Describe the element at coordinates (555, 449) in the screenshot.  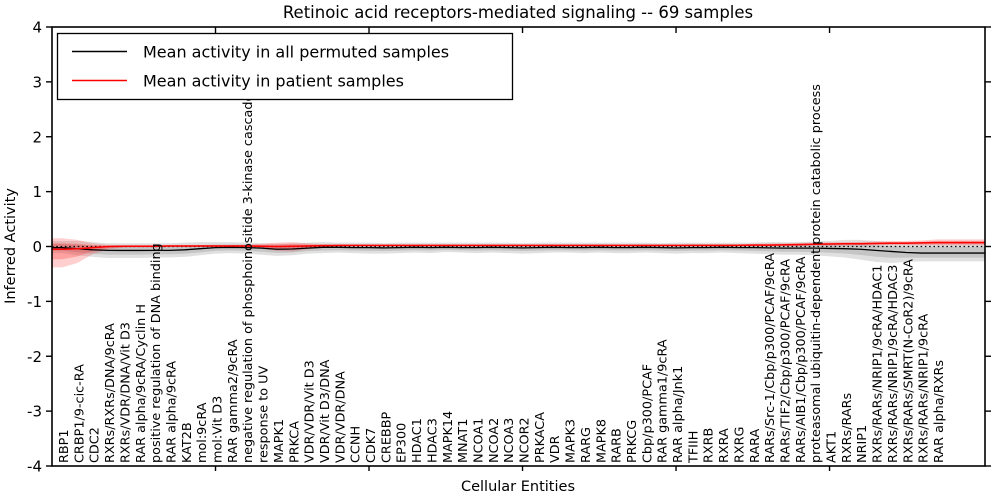
I see `x-entity-label: VDR` at that location.